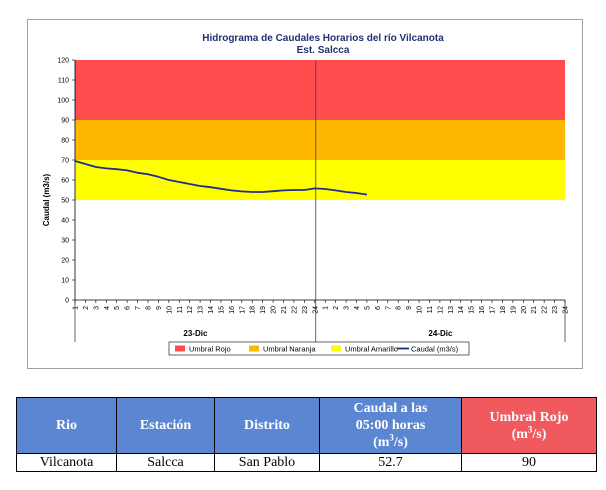 The width and height of the screenshot is (606, 490). I want to click on series-line-caudal, so click(221, 178).